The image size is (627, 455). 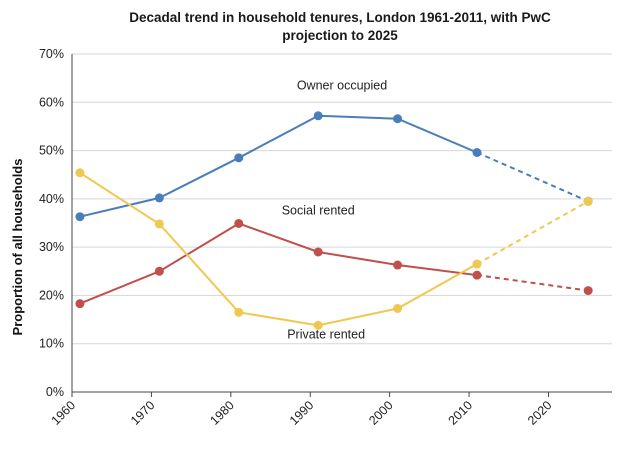 What do you see at coordinates (278, 263) in the screenshot?
I see `series-line-social-rented` at bounding box center [278, 263].